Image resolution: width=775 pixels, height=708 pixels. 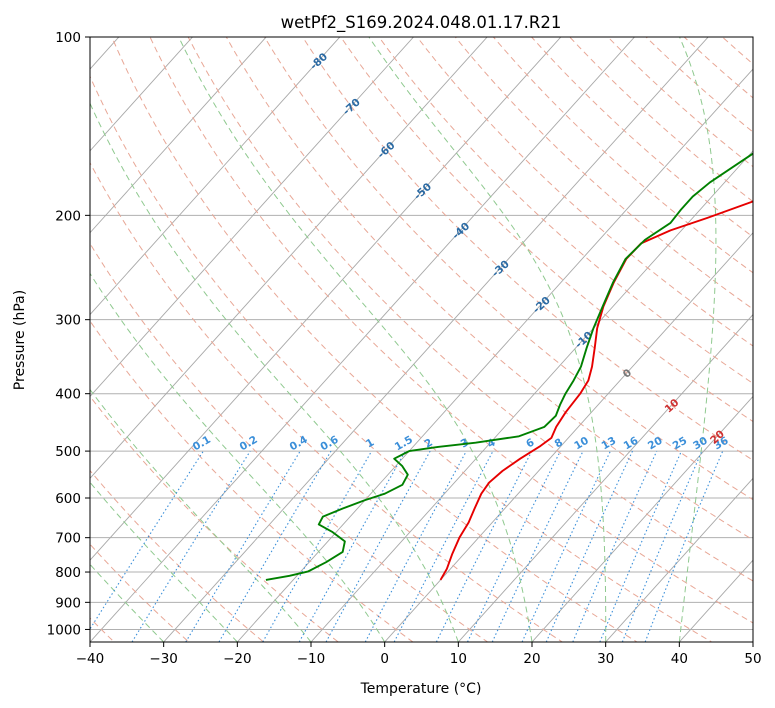 I want to click on y-tick-label: 1000, so click(x=64, y=630).